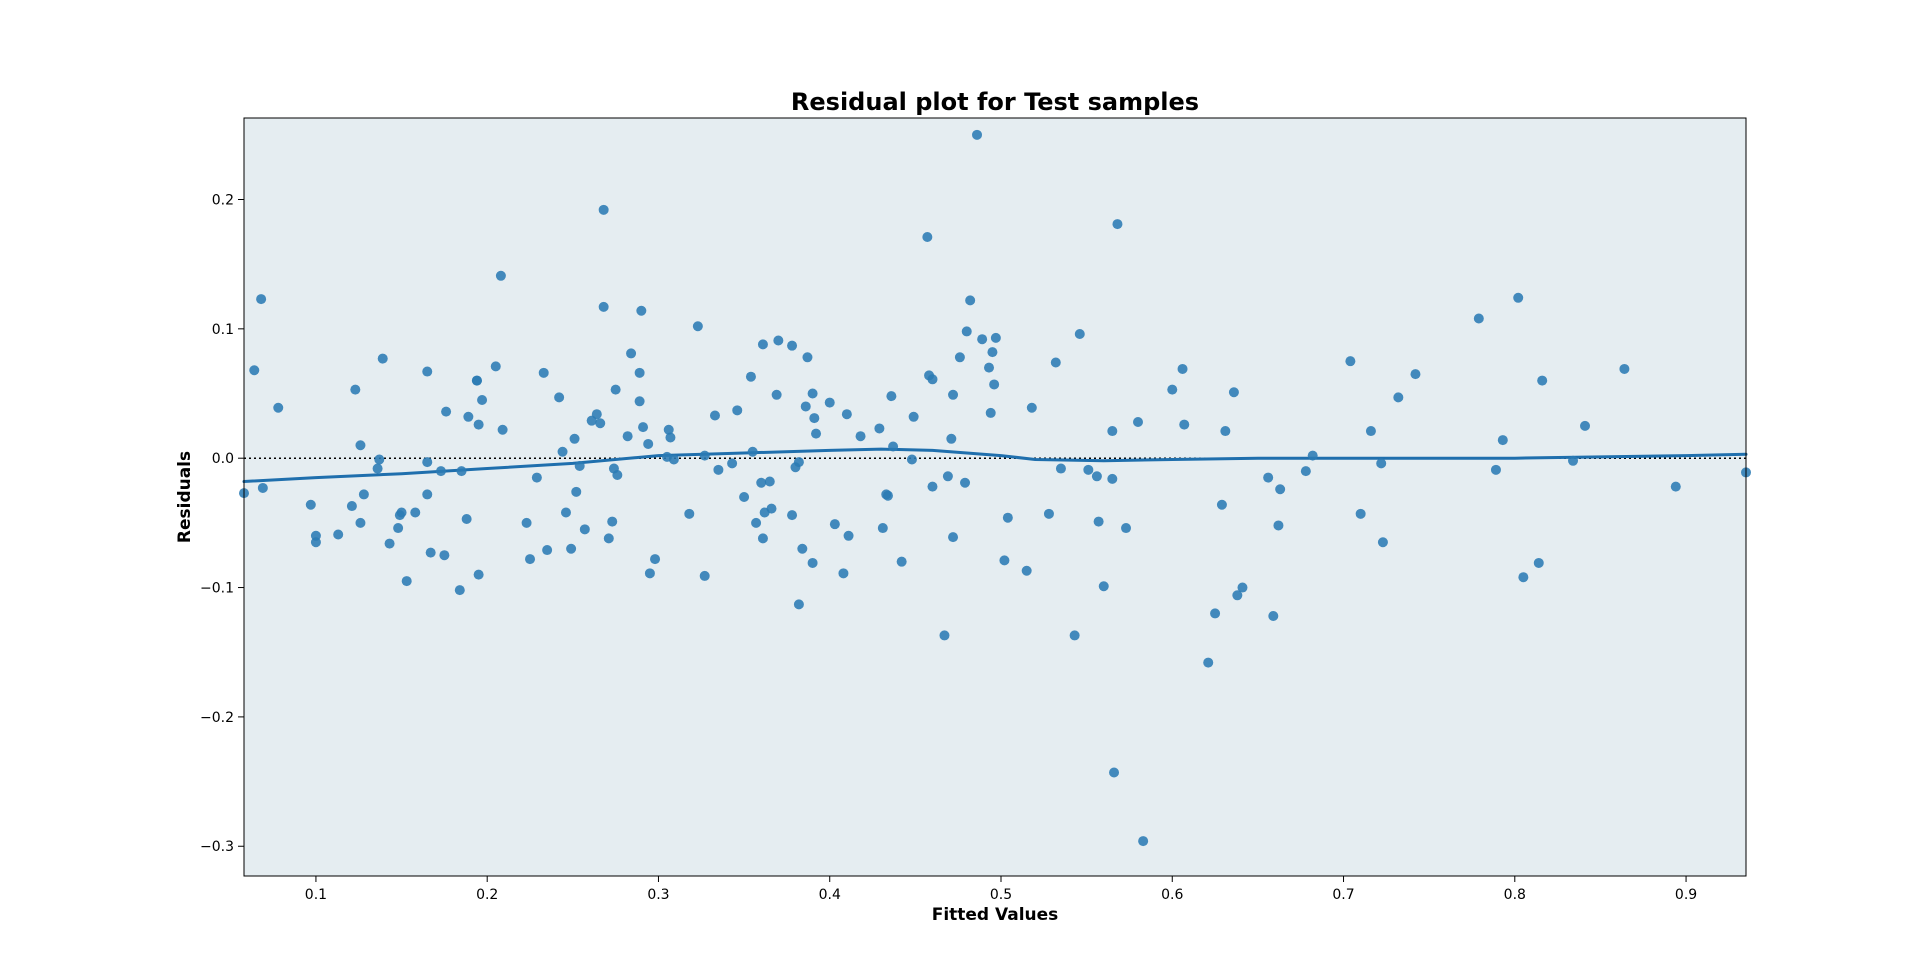 The image size is (1920, 975). I want to click on x-tick-label: 0.8, so click(1515, 895).